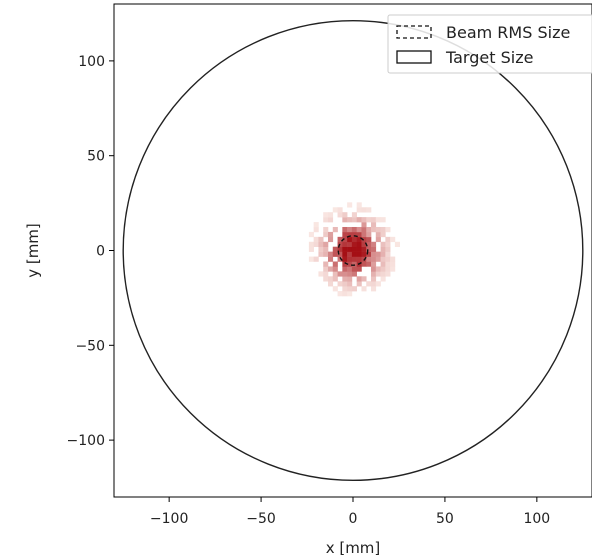 Image resolution: width=592 pixels, height=560 pixels. I want to click on legend-box, so click(489, 44).